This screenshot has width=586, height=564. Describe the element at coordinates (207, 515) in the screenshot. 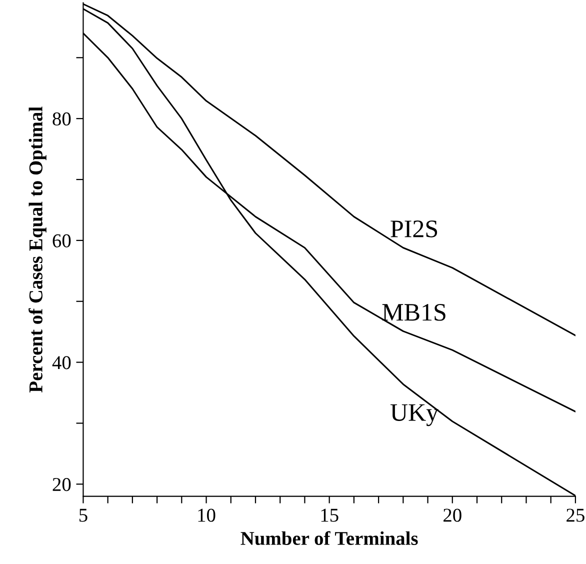

I see `x-tick-label: 10` at that location.